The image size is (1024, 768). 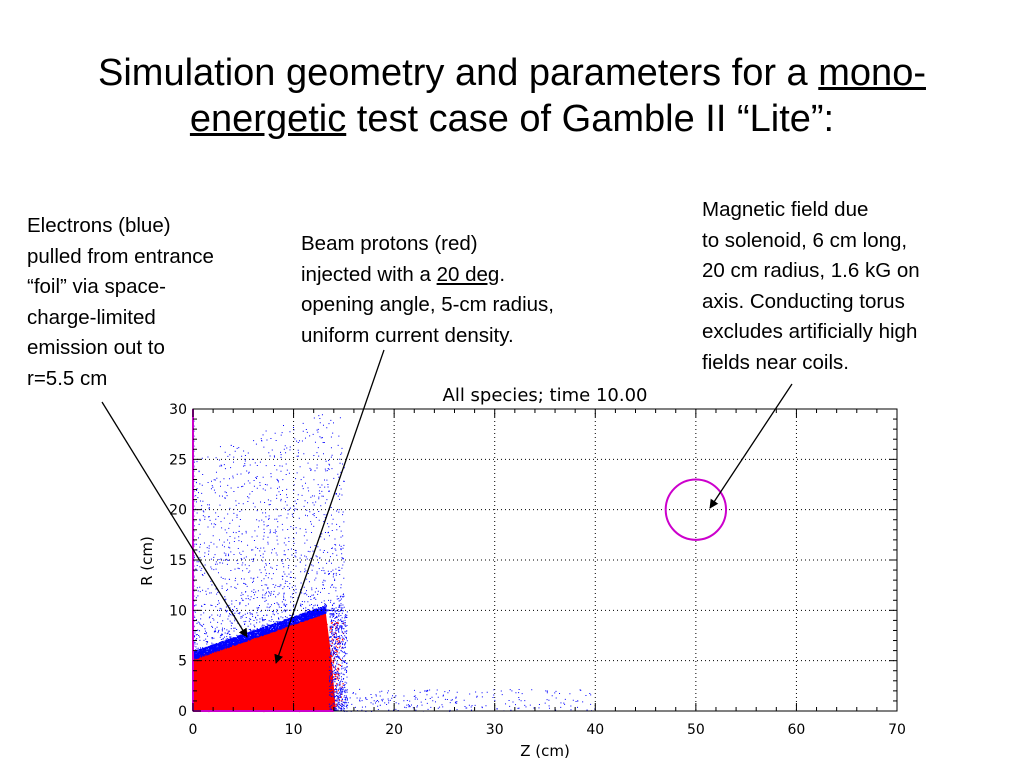 I want to click on y-tick-label: 10, so click(x=178, y=611).